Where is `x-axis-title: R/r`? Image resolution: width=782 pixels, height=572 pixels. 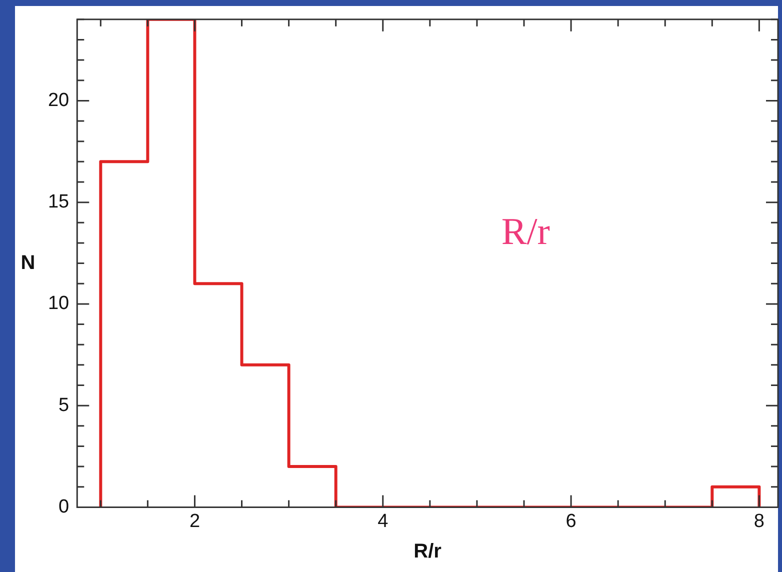 x-axis-title: R/r is located at coordinates (428, 551).